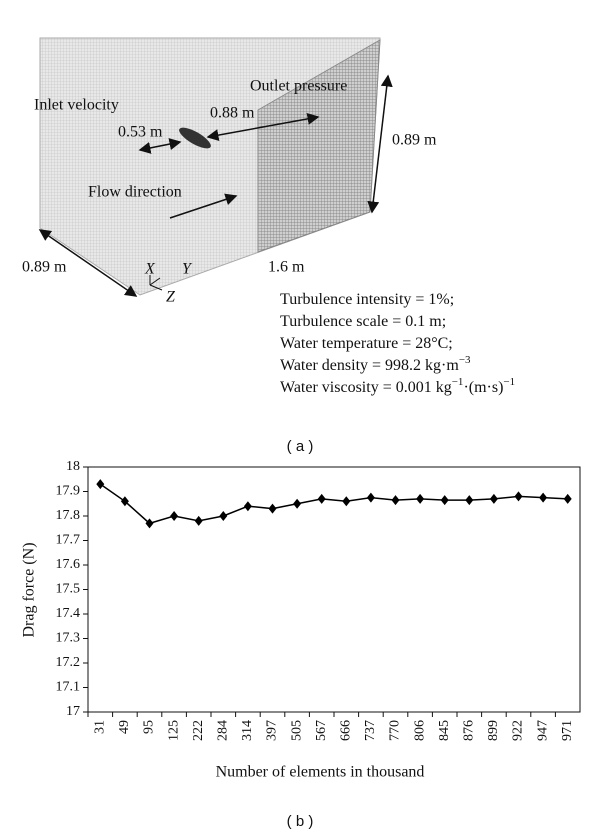  I want to click on y-tick-label: 17.3, so click(68, 638).